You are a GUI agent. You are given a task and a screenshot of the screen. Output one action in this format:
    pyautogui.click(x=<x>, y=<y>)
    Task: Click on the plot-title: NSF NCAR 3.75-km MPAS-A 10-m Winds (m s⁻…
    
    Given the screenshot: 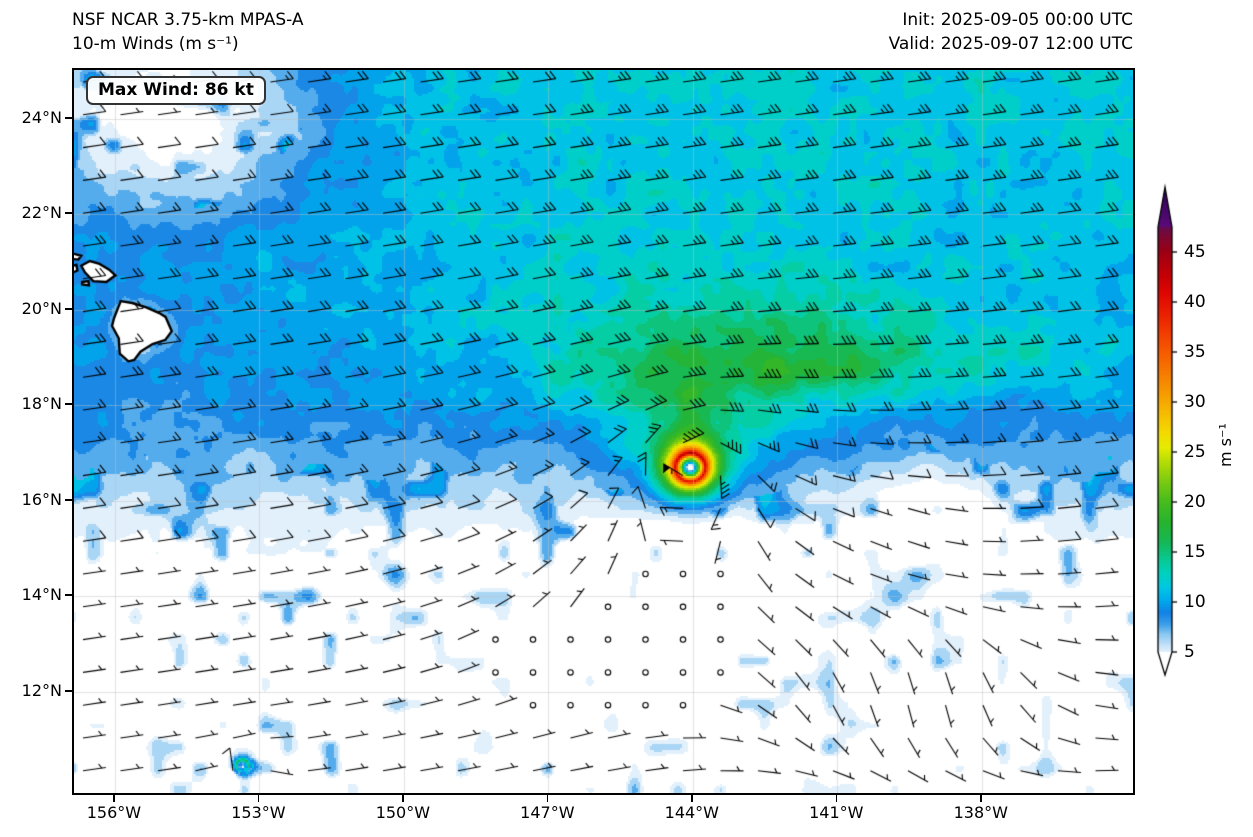 What is the action you would take?
    pyautogui.click(x=188, y=32)
    